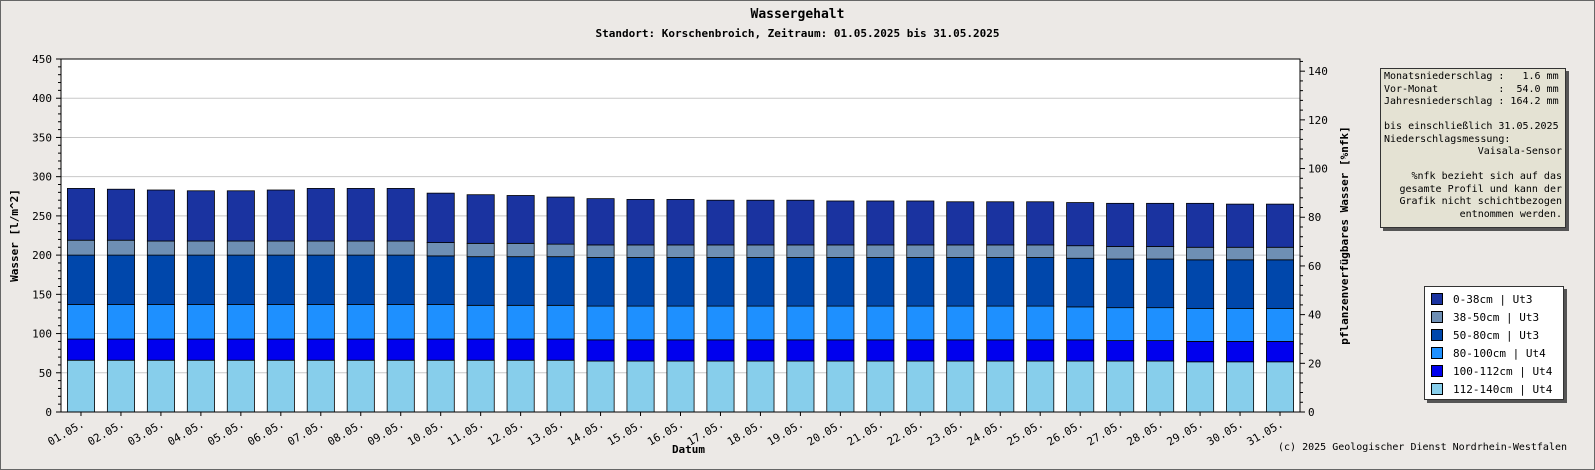  Describe the element at coordinates (42, 294) in the screenshot. I see `y-tick-label: 150` at that location.